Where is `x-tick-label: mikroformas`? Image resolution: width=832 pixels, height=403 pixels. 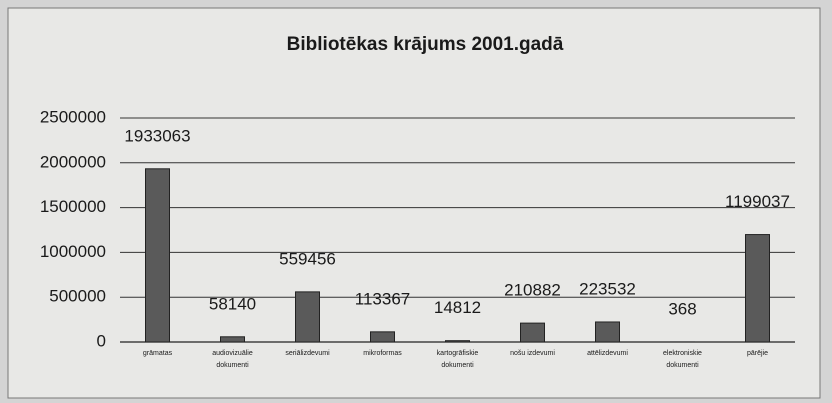
x-tick-label: mikroformas is located at coordinates (382, 353).